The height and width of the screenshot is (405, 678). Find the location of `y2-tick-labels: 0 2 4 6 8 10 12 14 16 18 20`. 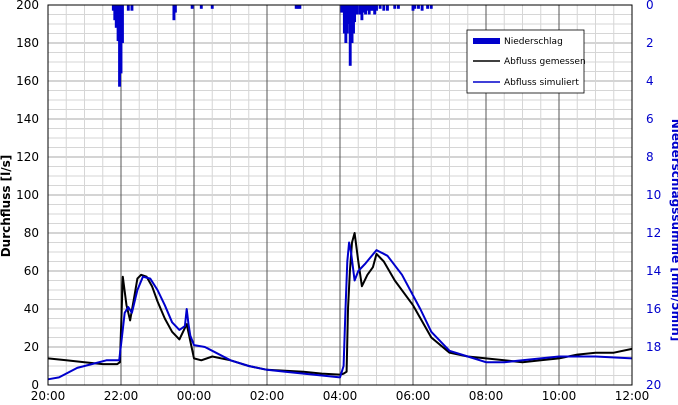

y2-tick-labels: 0 2 4 6 8 10 12 14 16 18 20 is located at coordinates (653, 196).